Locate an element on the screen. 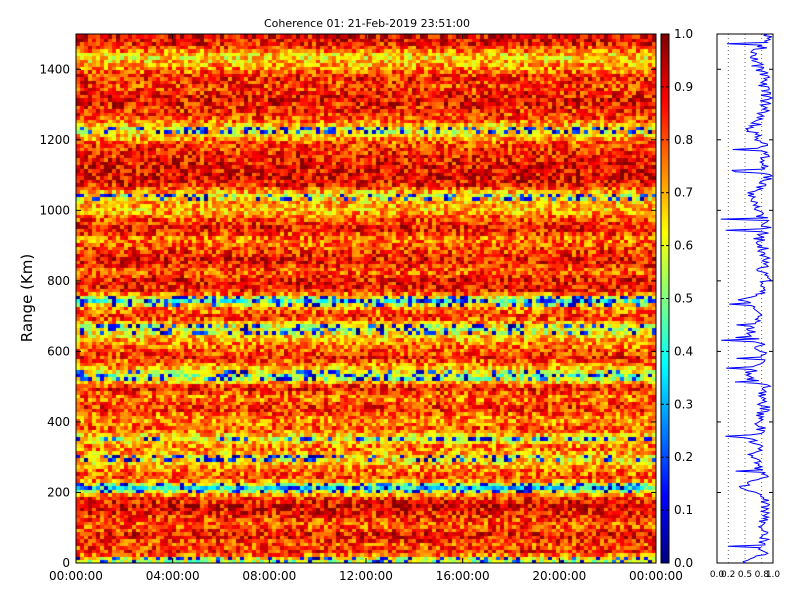 The image size is (800, 600). x-tick-label: 04:00:00 is located at coordinates (173, 576).